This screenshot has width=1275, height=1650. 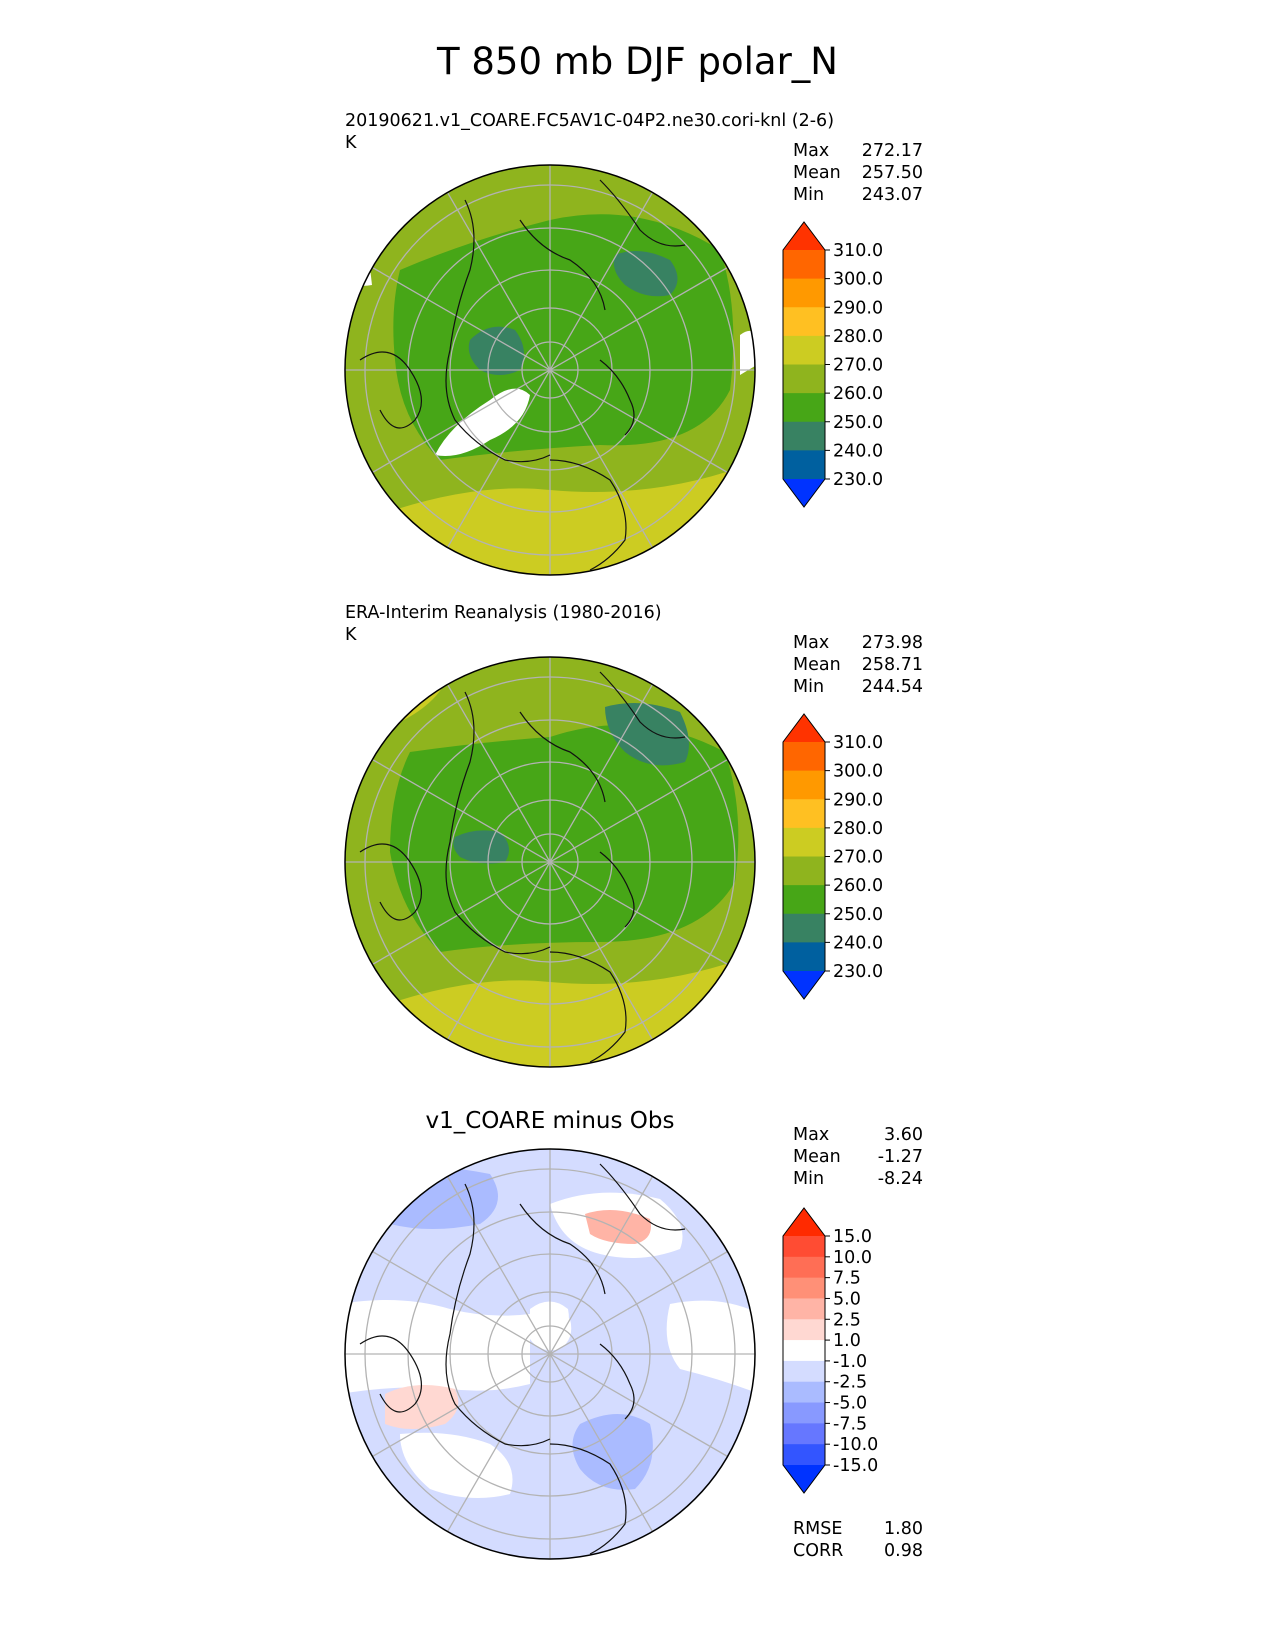 I want to click on panel2-polar-map, so click(x=550, y=862).